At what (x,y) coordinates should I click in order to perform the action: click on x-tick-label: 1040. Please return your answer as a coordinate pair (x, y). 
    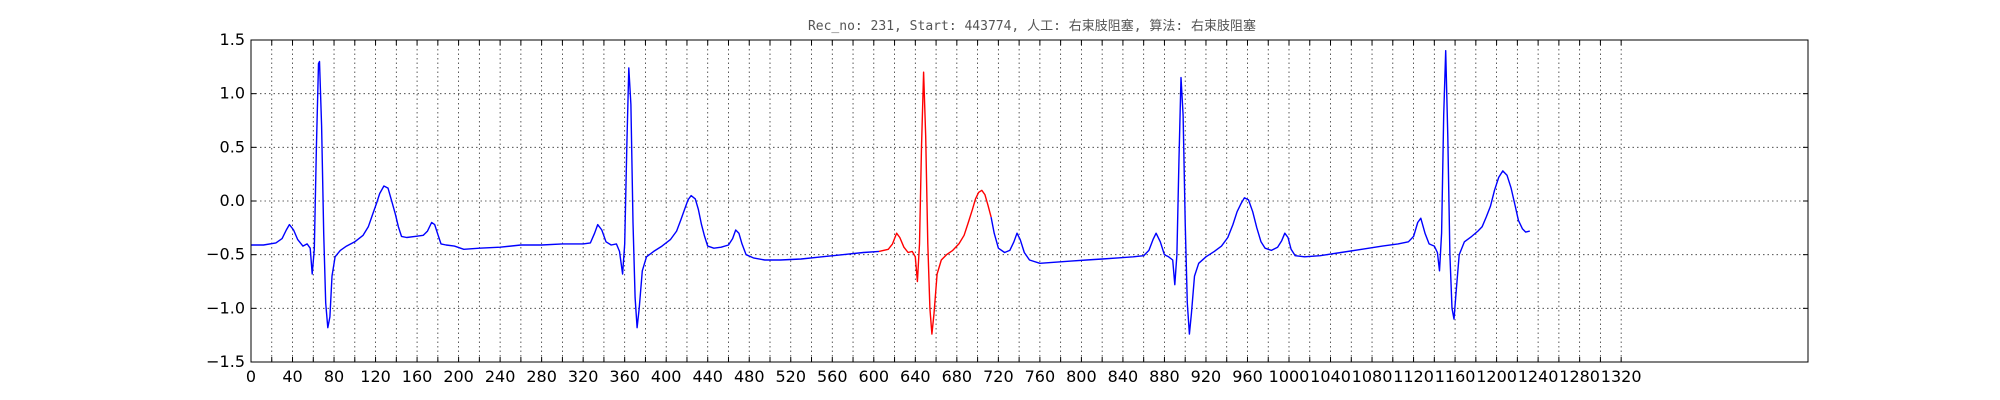
    Looking at the image, I should click on (1330, 376).